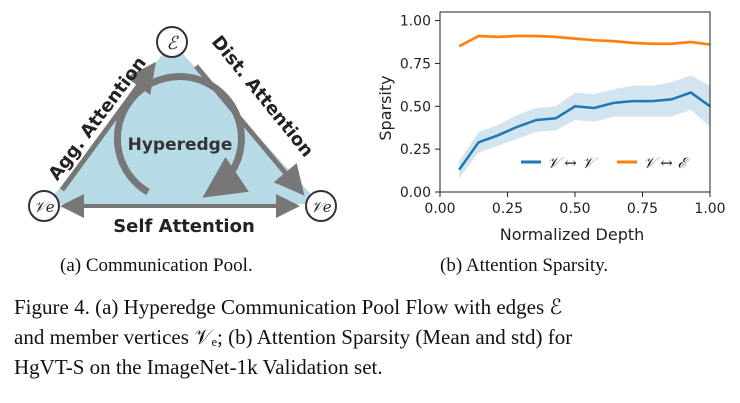 The image size is (740, 403). I want to click on x-axis-label: Normalized Depth, so click(572, 234).